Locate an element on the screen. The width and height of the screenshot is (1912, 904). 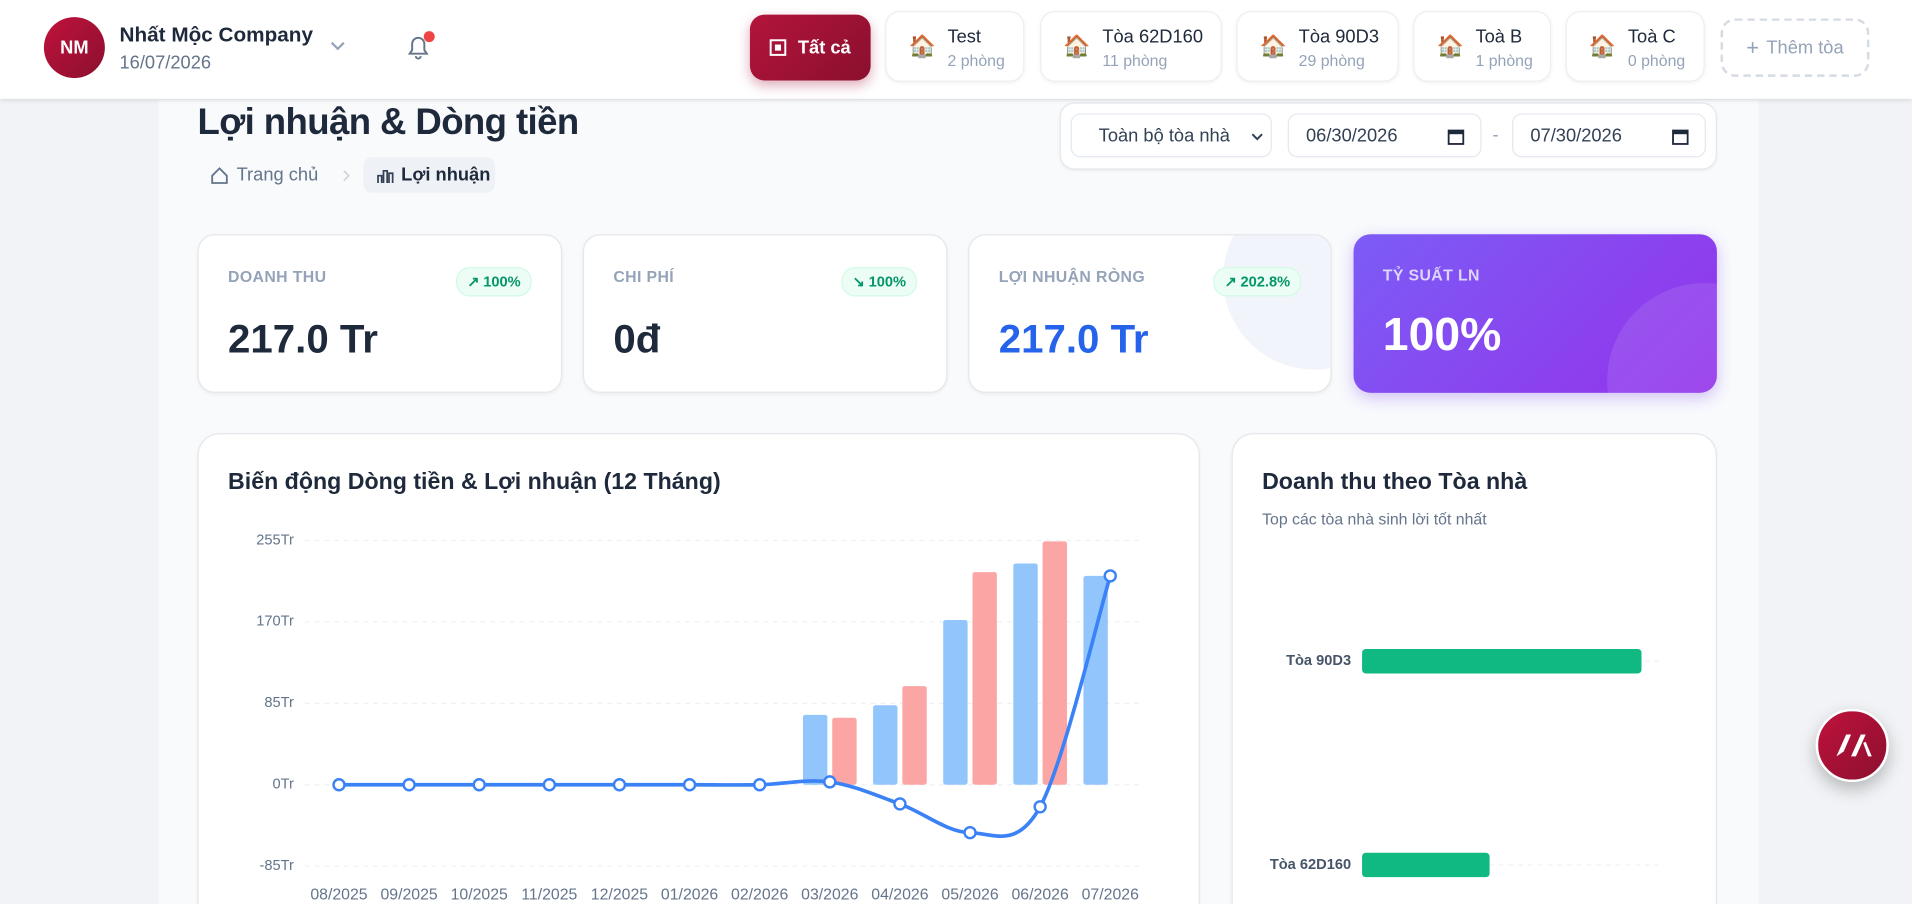
page-title: Lợi nhuận & Dòng tiền is located at coordinates (388, 122).